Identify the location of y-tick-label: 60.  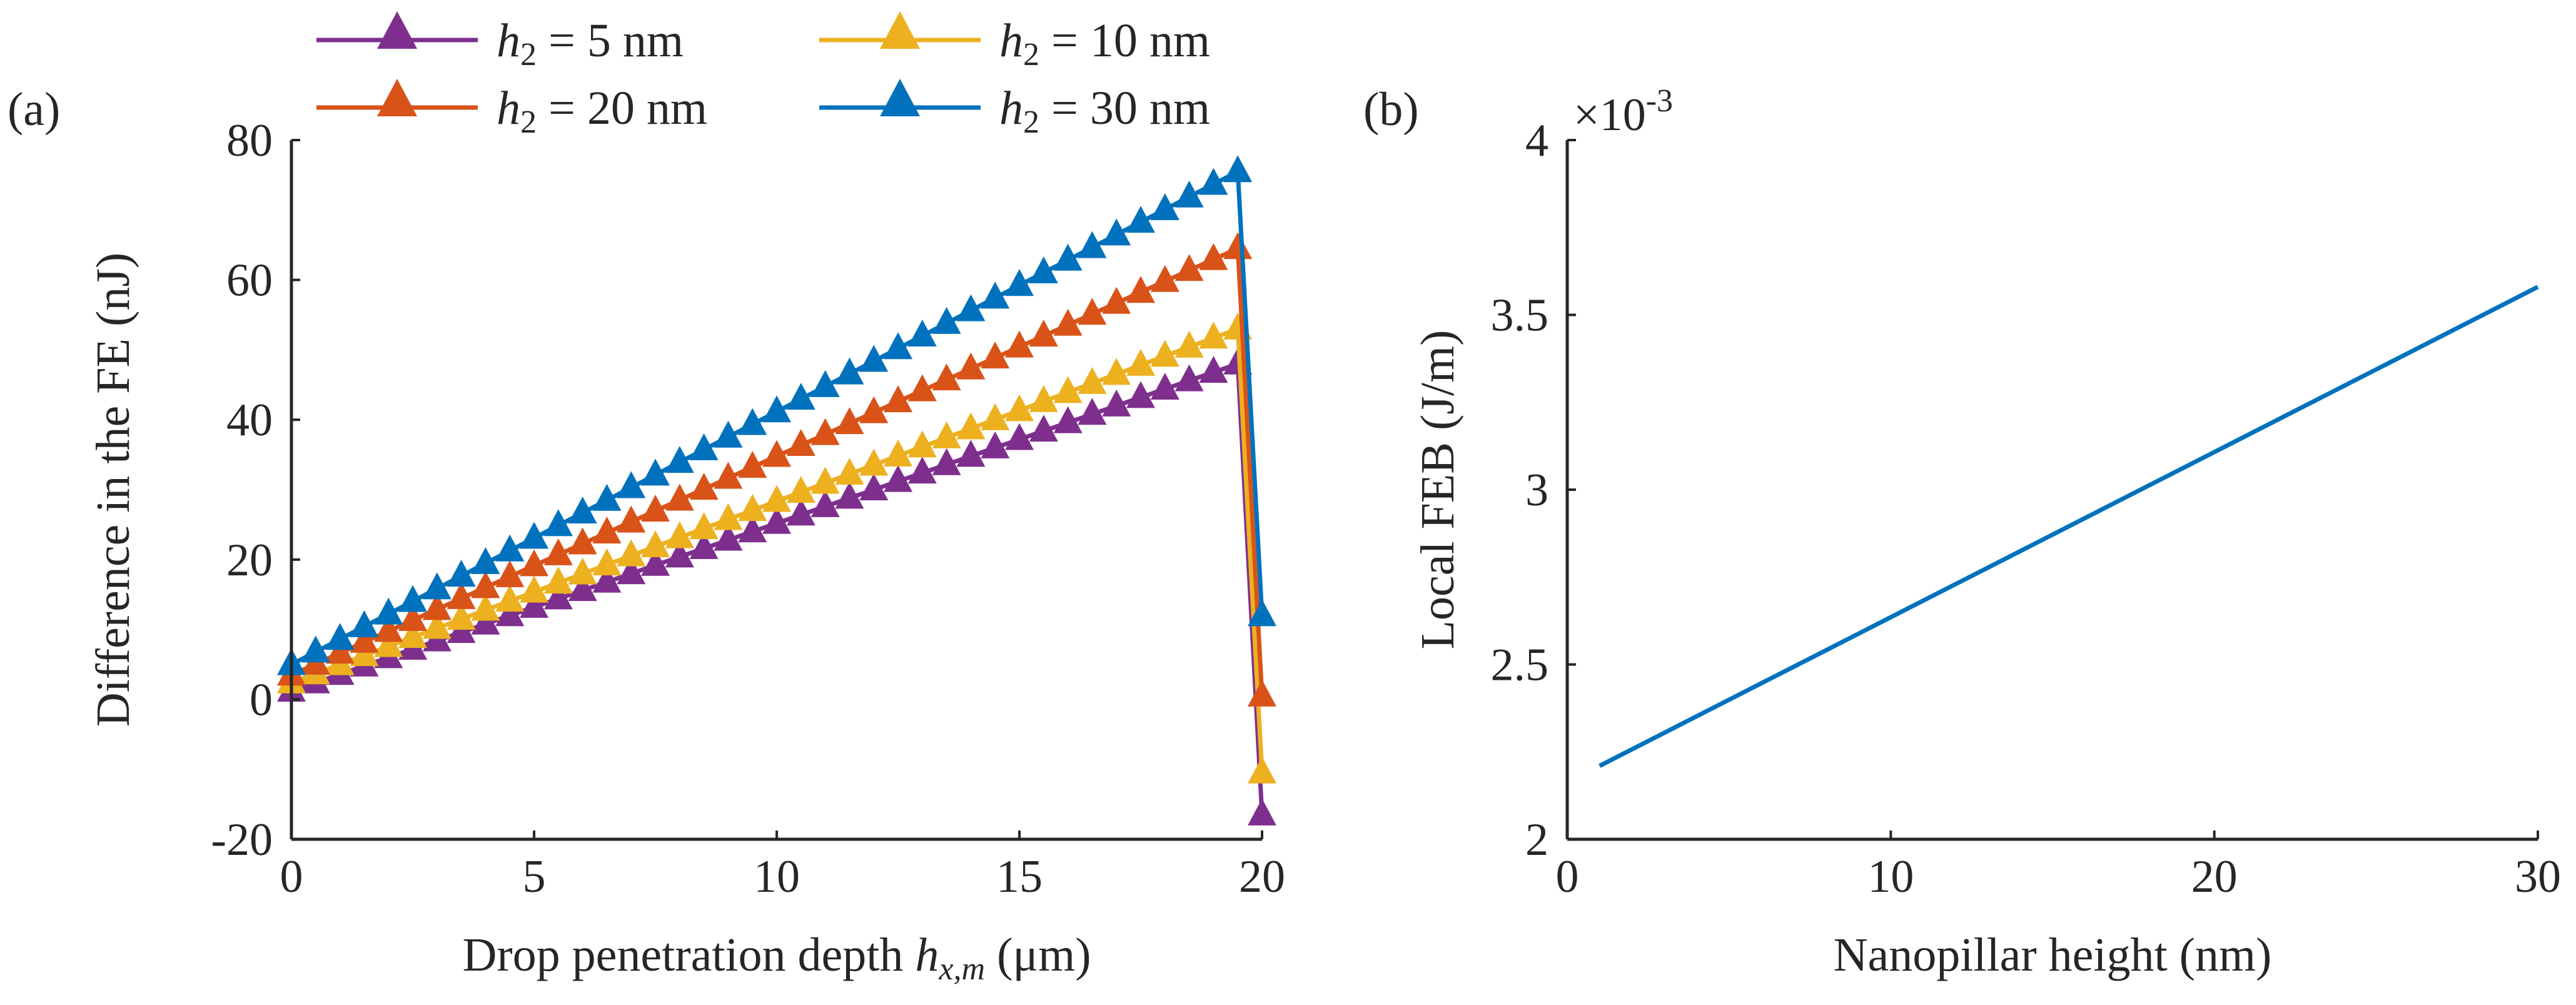
(249, 280).